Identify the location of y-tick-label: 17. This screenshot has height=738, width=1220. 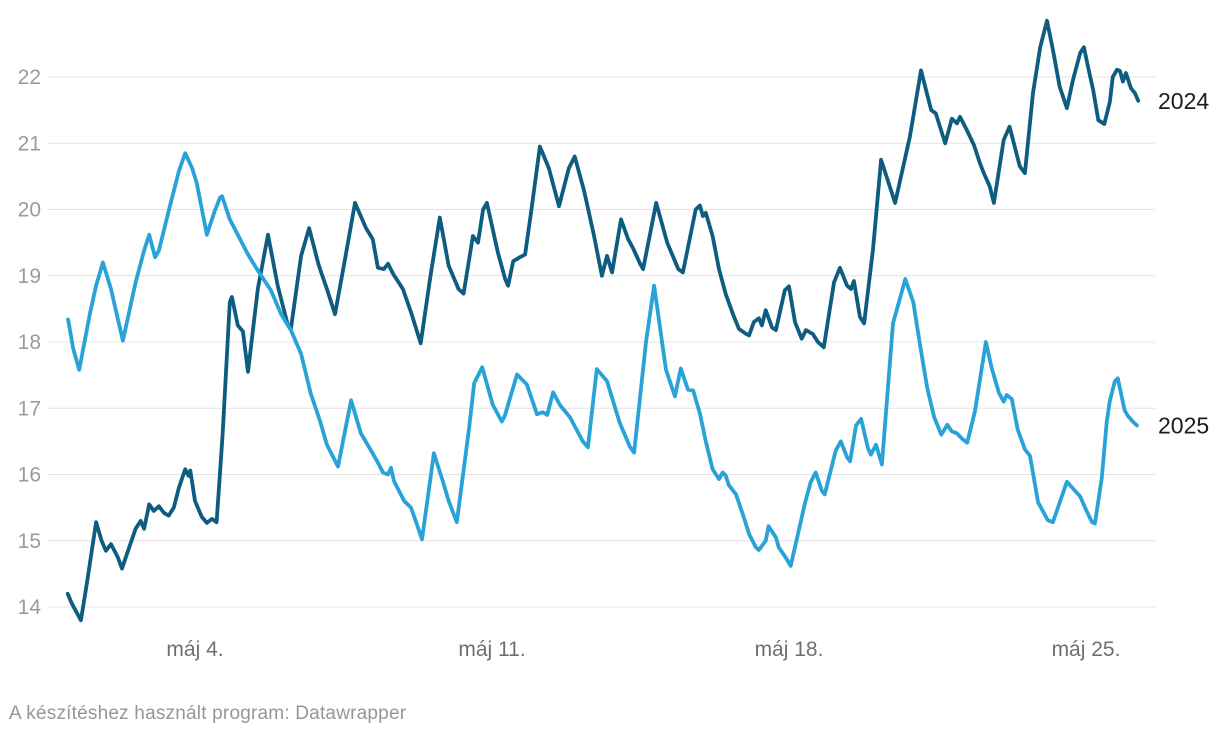
(29, 408).